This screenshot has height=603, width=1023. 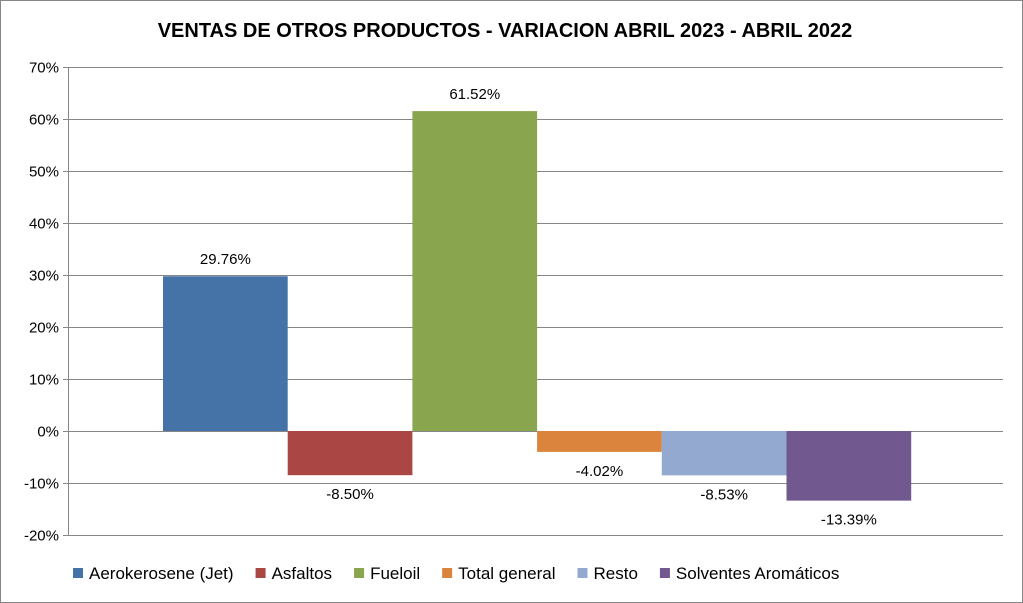 I want to click on legend-item: Resto, so click(x=607, y=573).